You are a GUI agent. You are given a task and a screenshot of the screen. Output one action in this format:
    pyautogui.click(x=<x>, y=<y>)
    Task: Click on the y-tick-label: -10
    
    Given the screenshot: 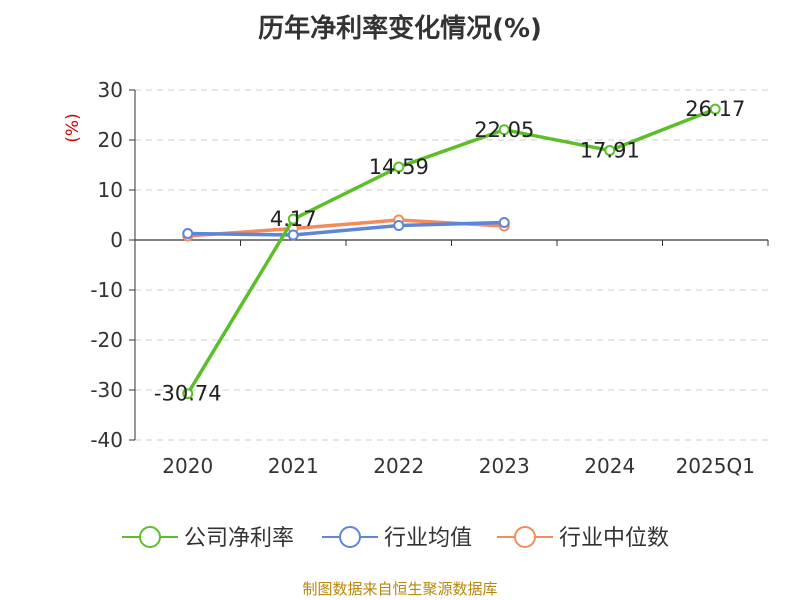 What is the action you would take?
    pyautogui.click(x=106, y=290)
    